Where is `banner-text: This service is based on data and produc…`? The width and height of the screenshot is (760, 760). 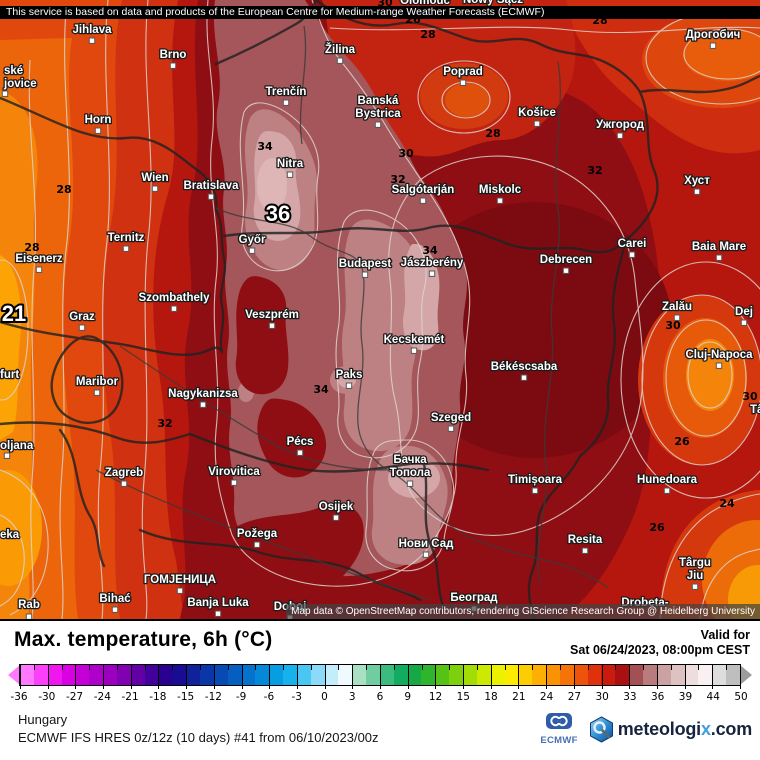
banner-text: This service is based on data and produc… is located at coordinates (275, 12).